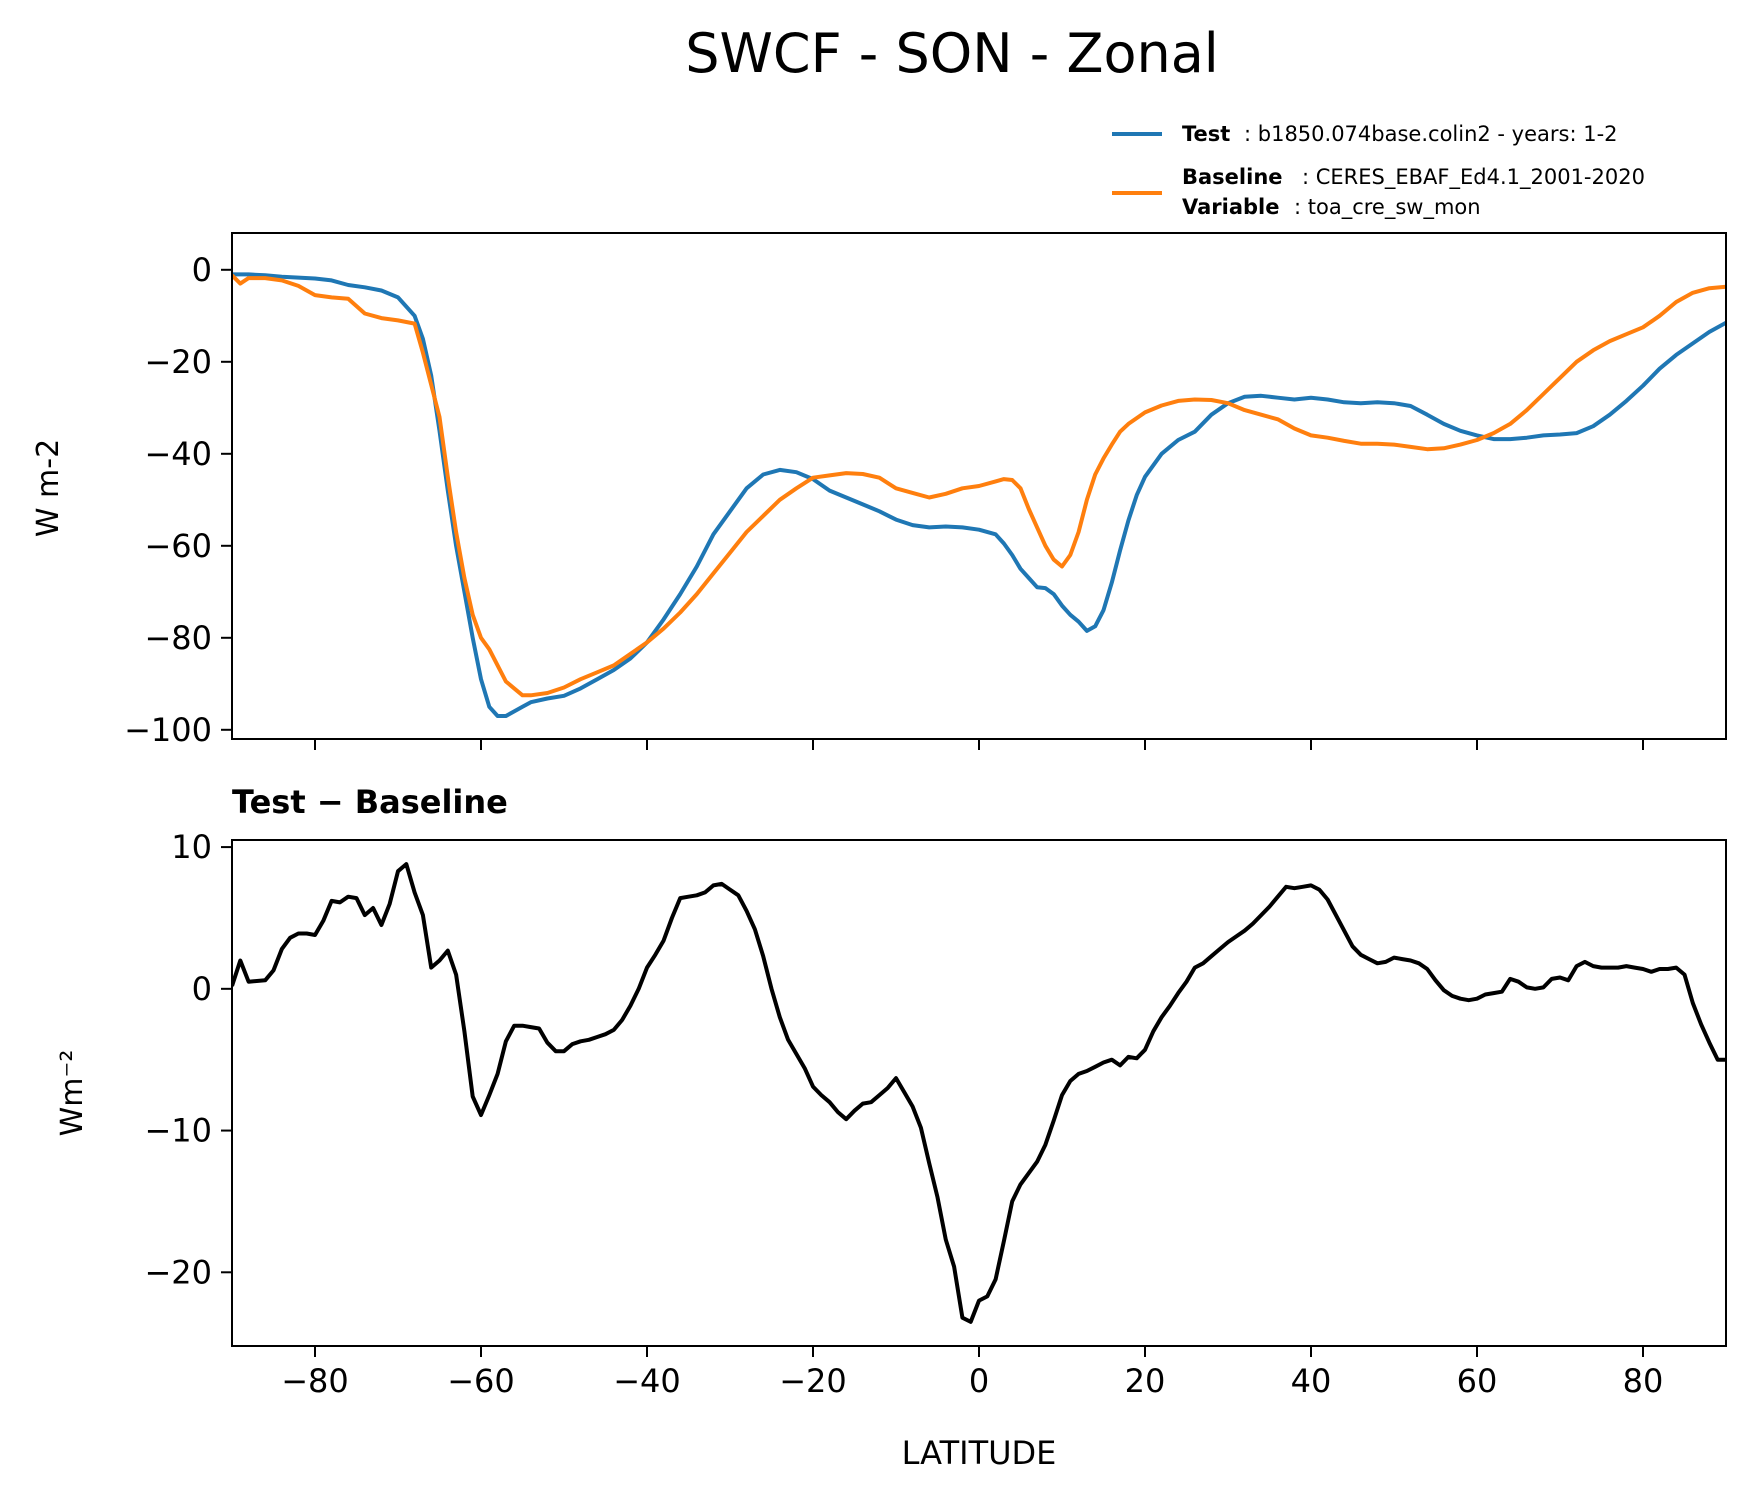 The height and width of the screenshot is (1496, 1748). What do you see at coordinates (178, 362) in the screenshot?
I see `top-y-tick-label: −20` at bounding box center [178, 362].